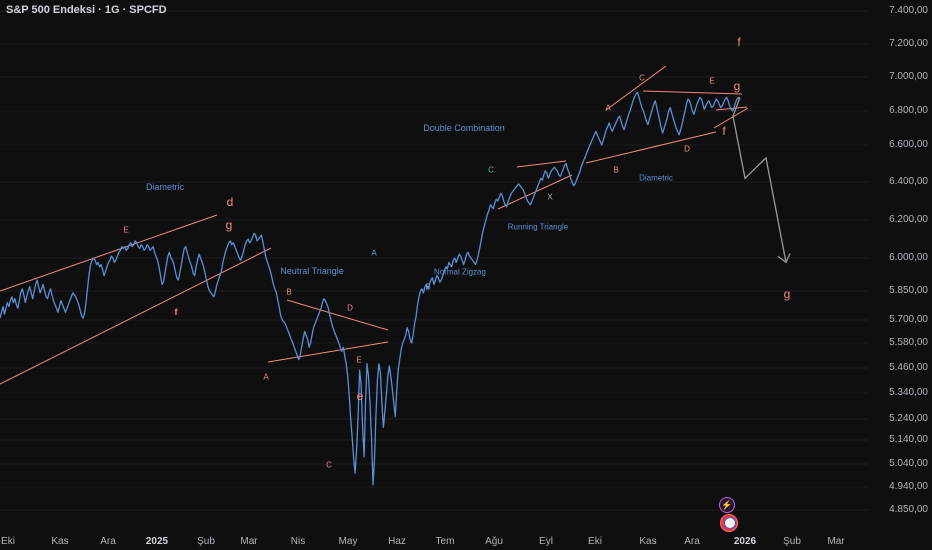 The image size is (932, 550). Describe the element at coordinates (908, 319) in the screenshot. I see `price-tick-label: 5.700,00` at that location.